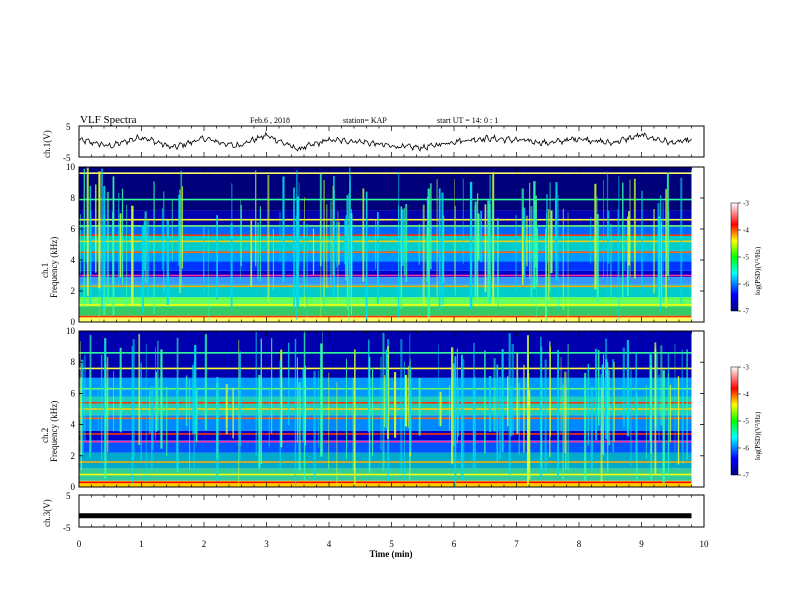  Describe the element at coordinates (373, 512) in the screenshot. I see `ch3-waveform-panel: 5 -5 ch.3(V)` at that location.